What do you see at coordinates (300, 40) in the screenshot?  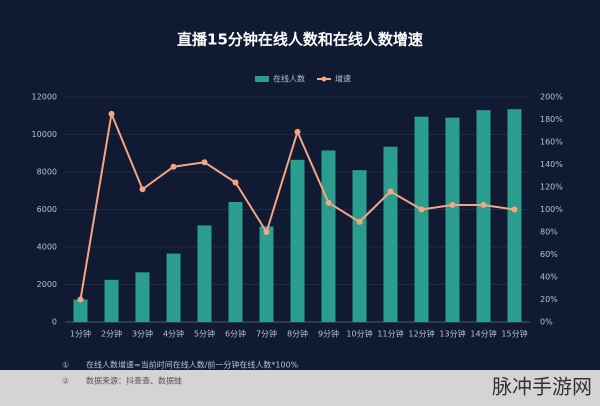 I see `chart-title: 直播15分钟在线人数和在线人数增速` at bounding box center [300, 40].